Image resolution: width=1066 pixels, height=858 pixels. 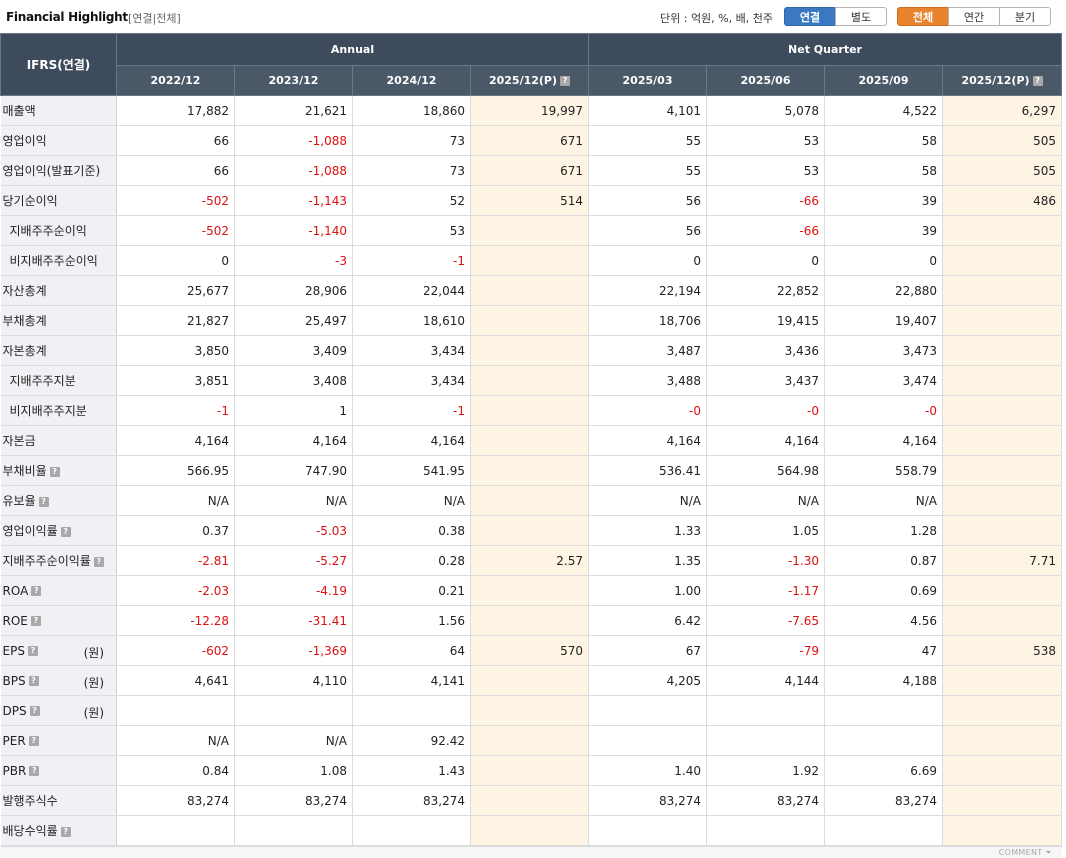 I want to click on separate-button: 별도, so click(x=861, y=16).